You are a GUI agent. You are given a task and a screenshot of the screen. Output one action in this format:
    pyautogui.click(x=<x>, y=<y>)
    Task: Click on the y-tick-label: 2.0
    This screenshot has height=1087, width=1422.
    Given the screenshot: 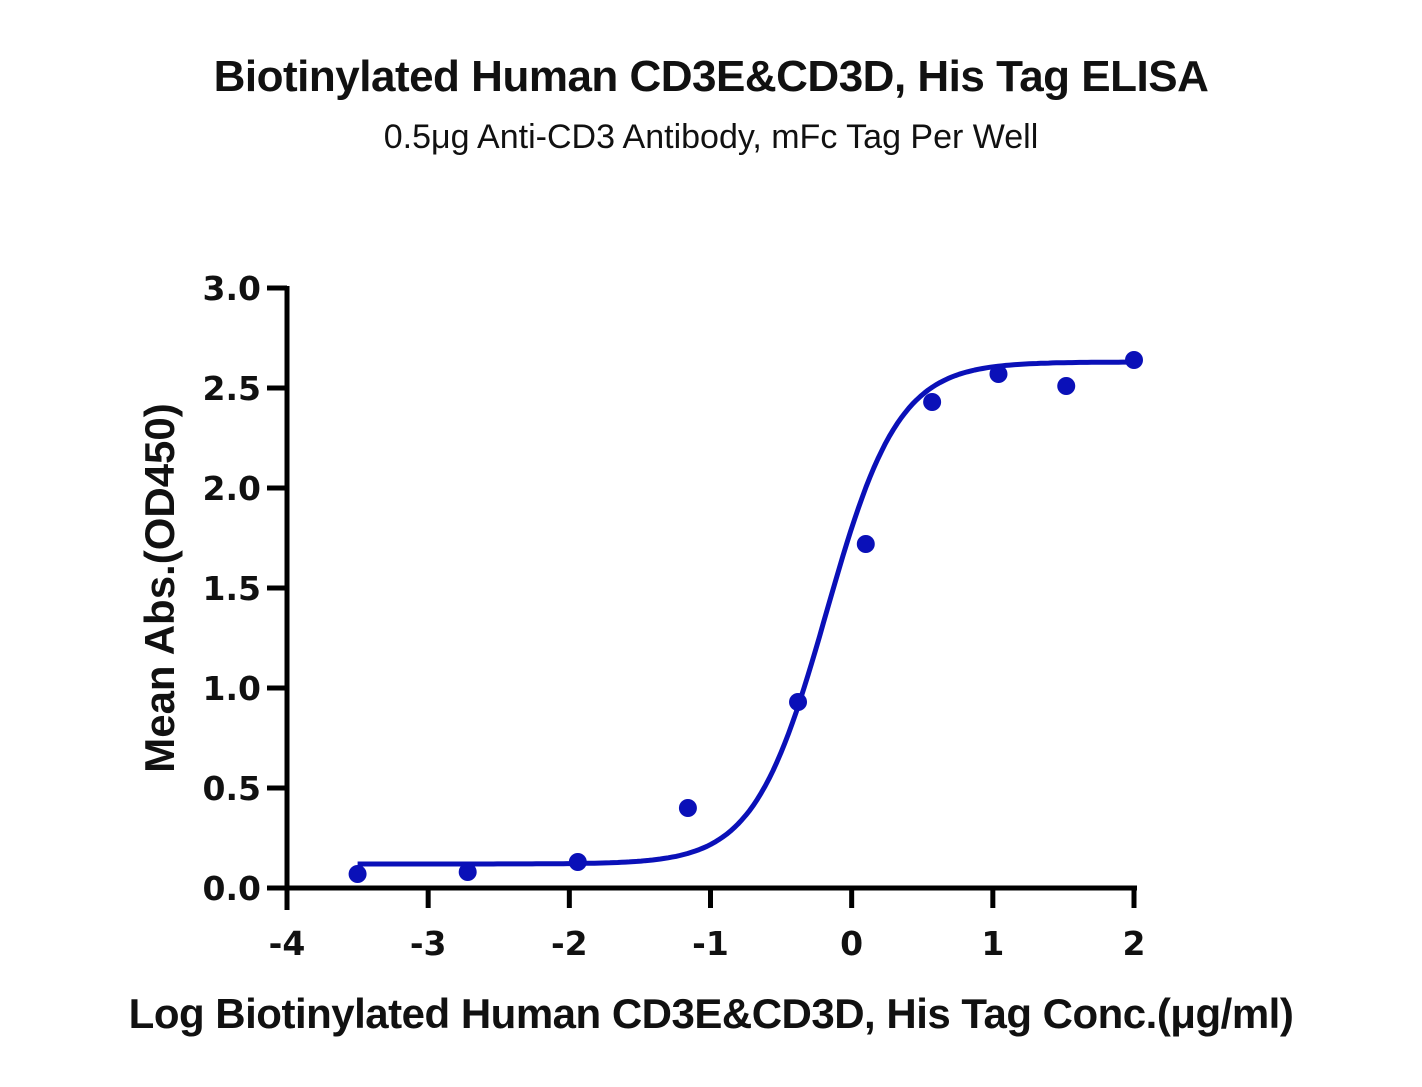 What is the action you would take?
    pyautogui.click(x=232, y=488)
    